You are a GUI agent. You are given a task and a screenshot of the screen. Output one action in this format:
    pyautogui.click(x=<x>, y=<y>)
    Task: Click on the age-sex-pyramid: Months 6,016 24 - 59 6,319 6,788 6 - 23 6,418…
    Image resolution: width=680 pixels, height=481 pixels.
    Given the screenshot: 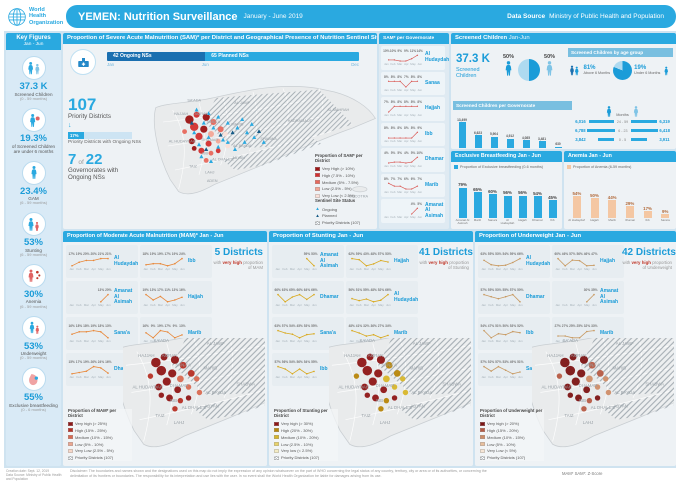 What is the action you would take?
    pyautogui.click(x=622, y=124)
    